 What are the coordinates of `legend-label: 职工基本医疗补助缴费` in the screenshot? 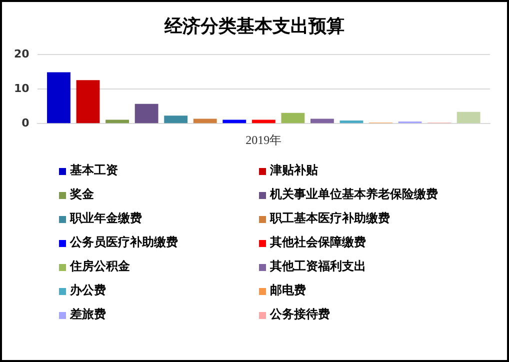 It's located at (330, 218).